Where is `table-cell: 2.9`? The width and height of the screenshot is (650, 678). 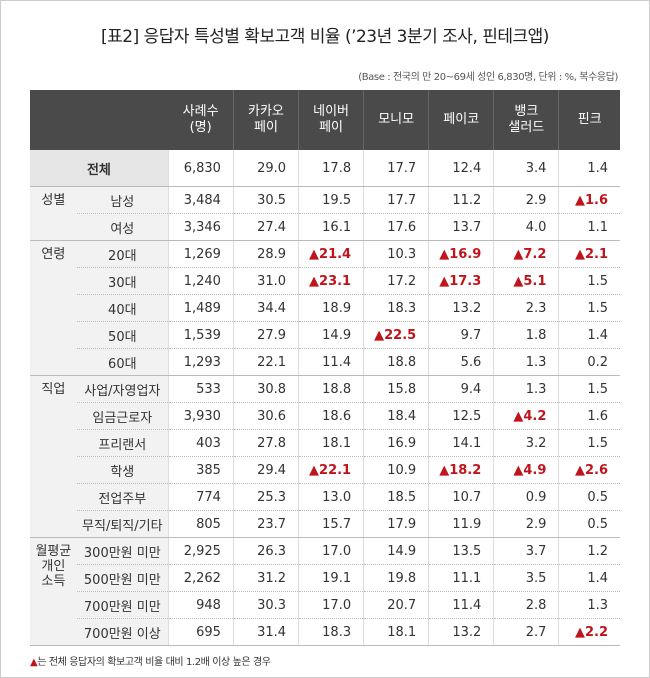
table-cell: 2.9 is located at coordinates (526, 524).